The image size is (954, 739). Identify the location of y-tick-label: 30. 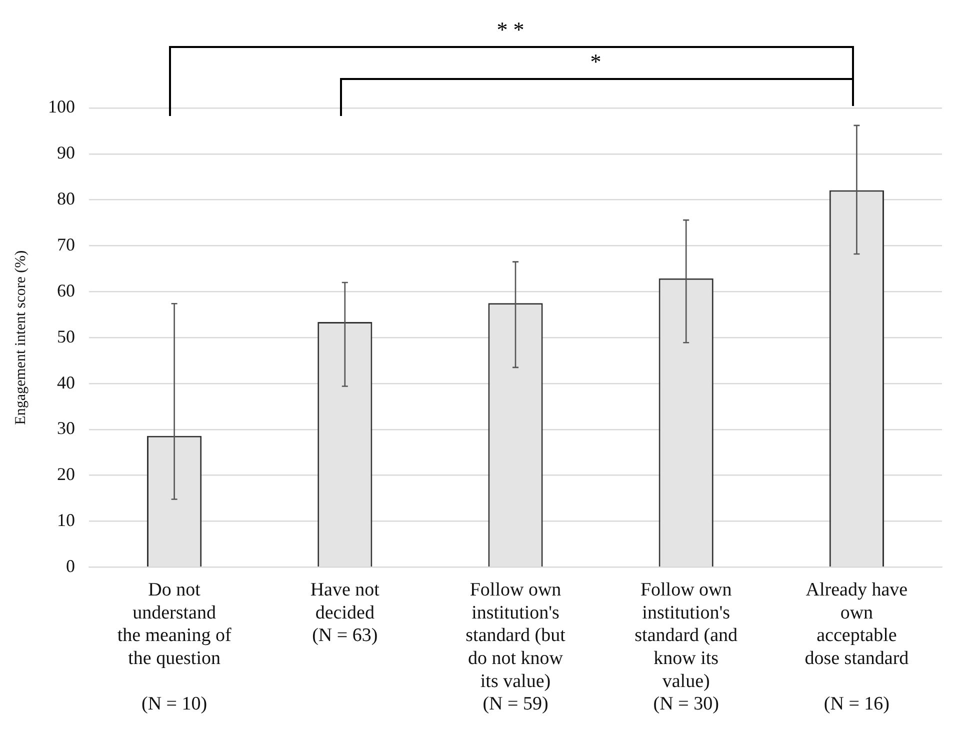
(66, 428).